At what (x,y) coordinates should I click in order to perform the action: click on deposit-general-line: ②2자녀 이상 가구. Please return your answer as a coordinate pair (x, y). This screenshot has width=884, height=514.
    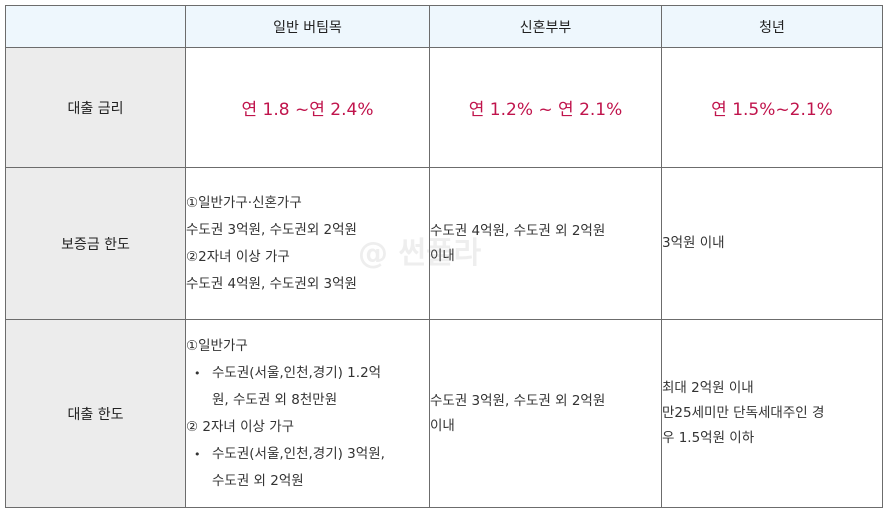
    Looking at the image, I should click on (238, 256).